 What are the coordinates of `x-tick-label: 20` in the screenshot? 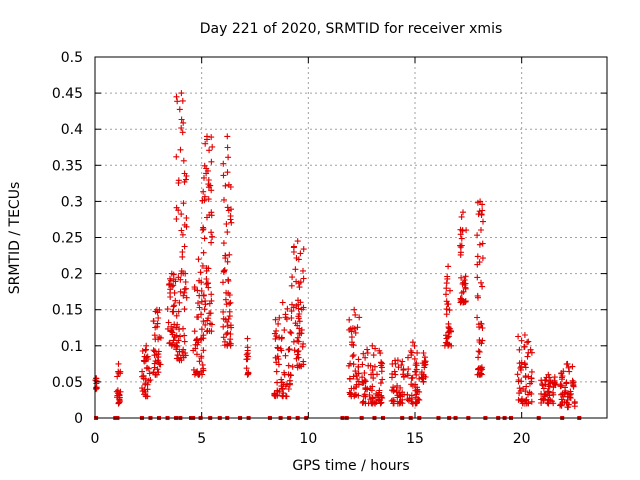 It's located at (522, 439).